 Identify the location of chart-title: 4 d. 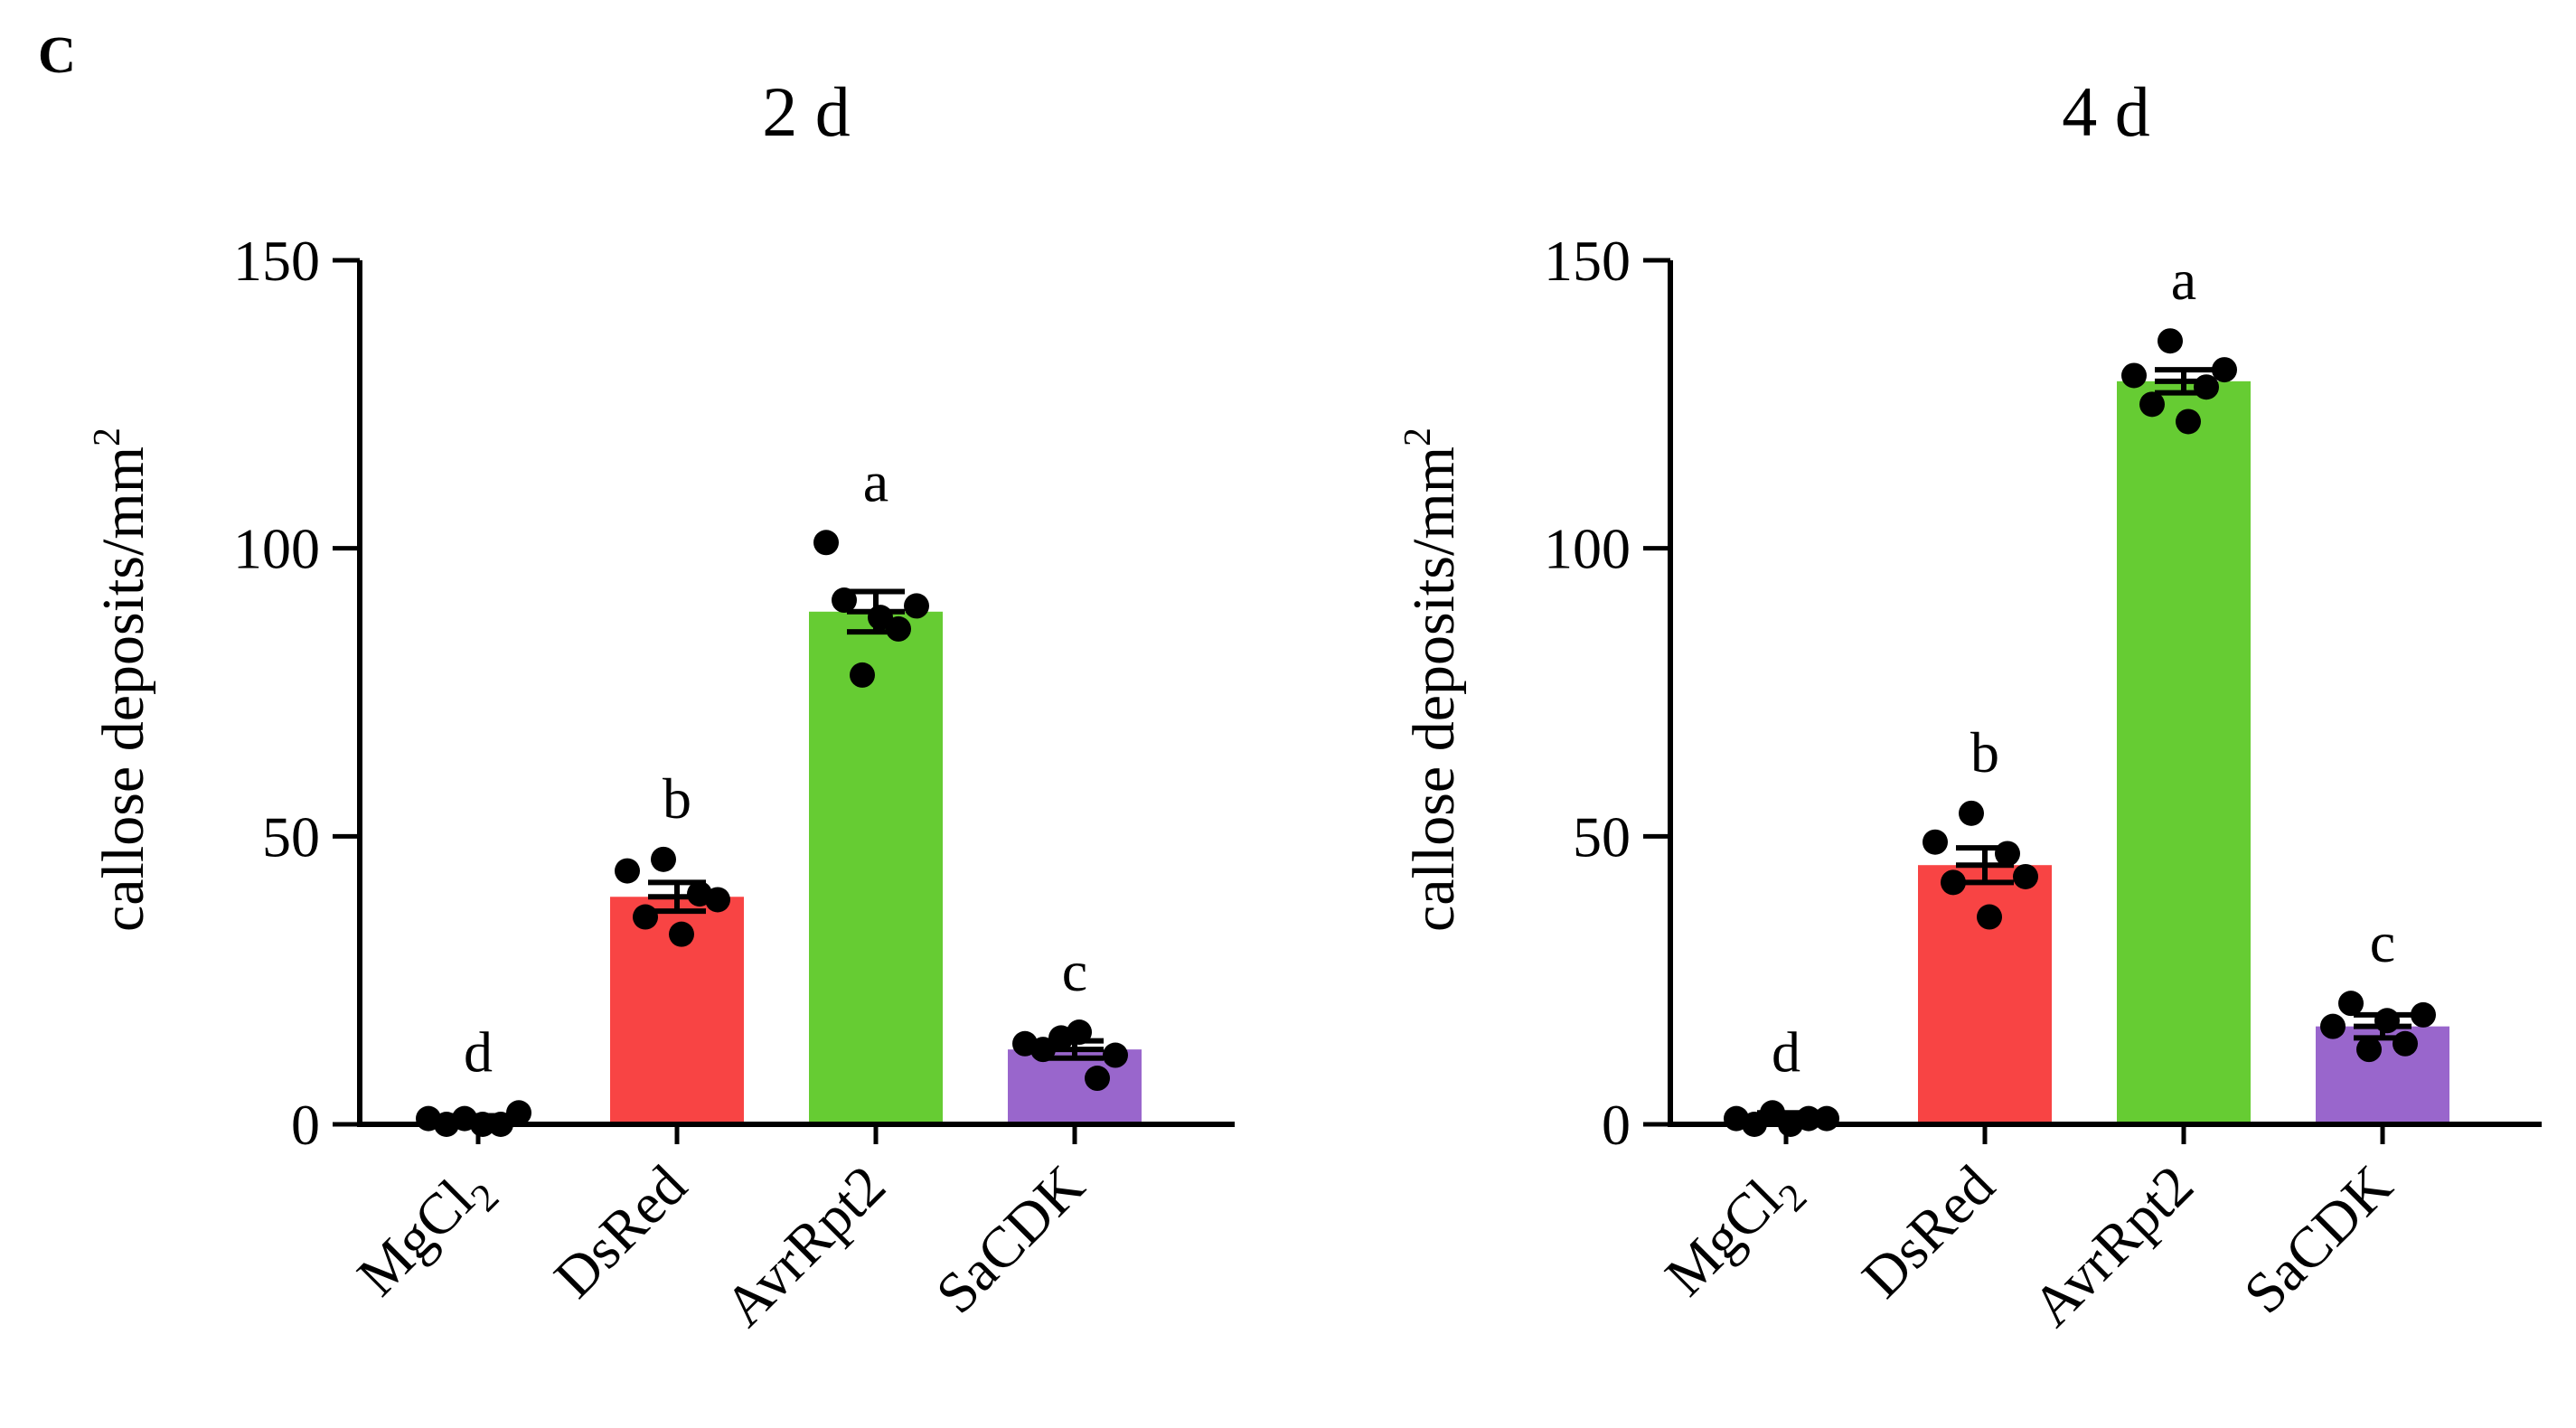
(2106, 112).